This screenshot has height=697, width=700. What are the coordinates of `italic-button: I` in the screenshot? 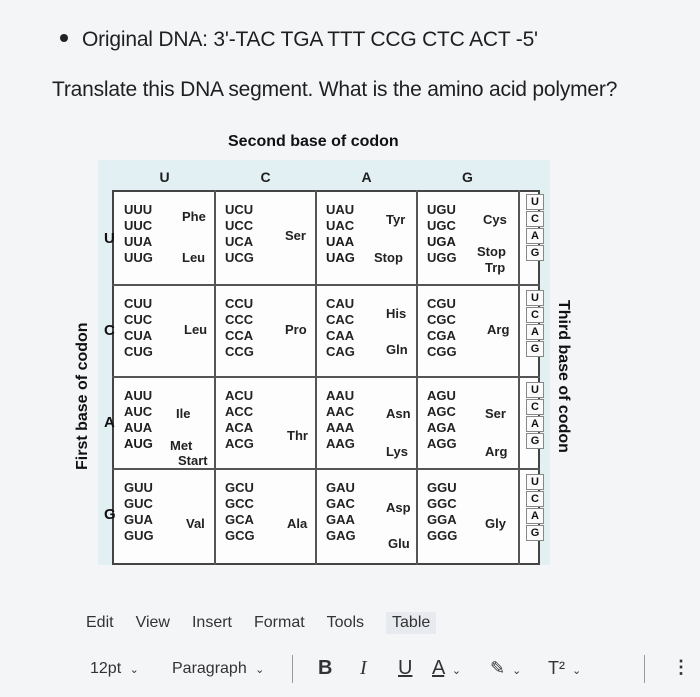 It's located at (363, 668).